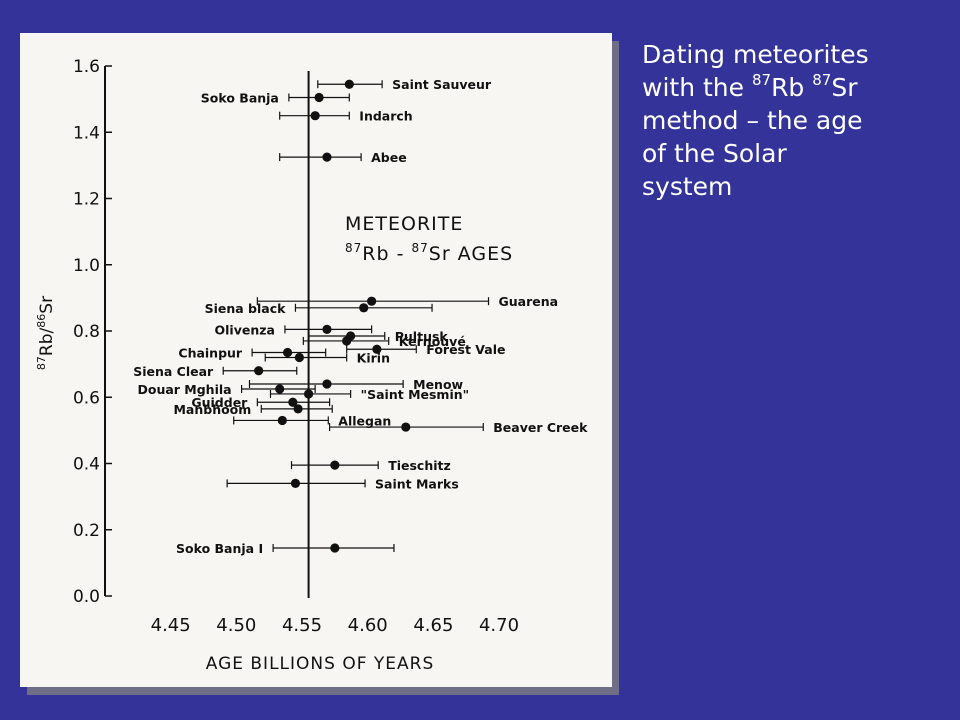 Image resolution: width=960 pixels, height=720 pixels. What do you see at coordinates (86, 531) in the screenshot?
I see `y-tick-label: 0.2` at bounding box center [86, 531].